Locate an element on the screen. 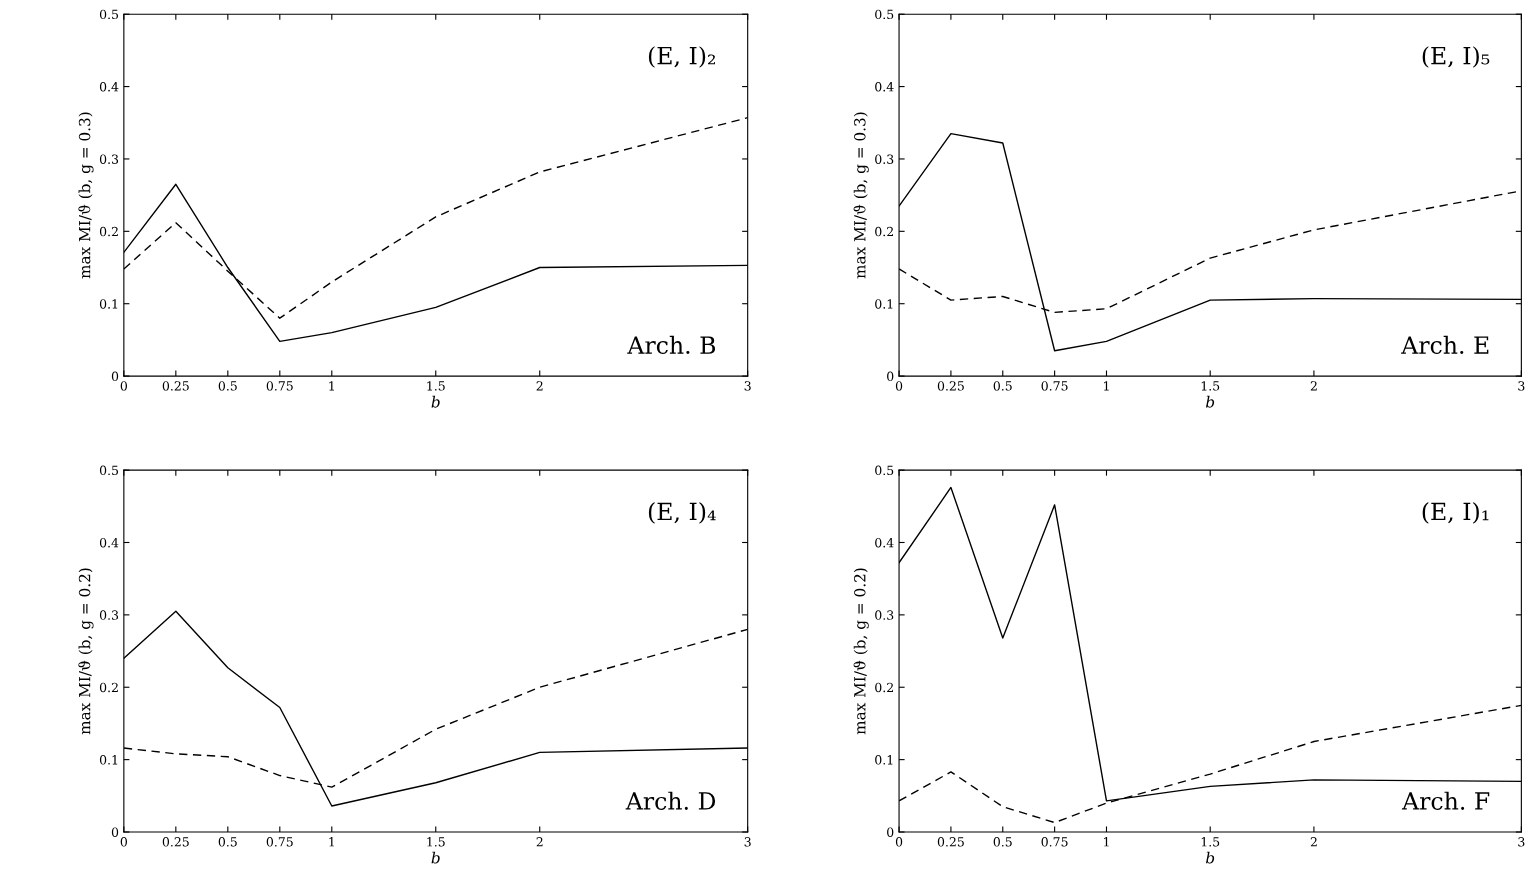  annotation: (E, I)₂ is located at coordinates (681, 57).